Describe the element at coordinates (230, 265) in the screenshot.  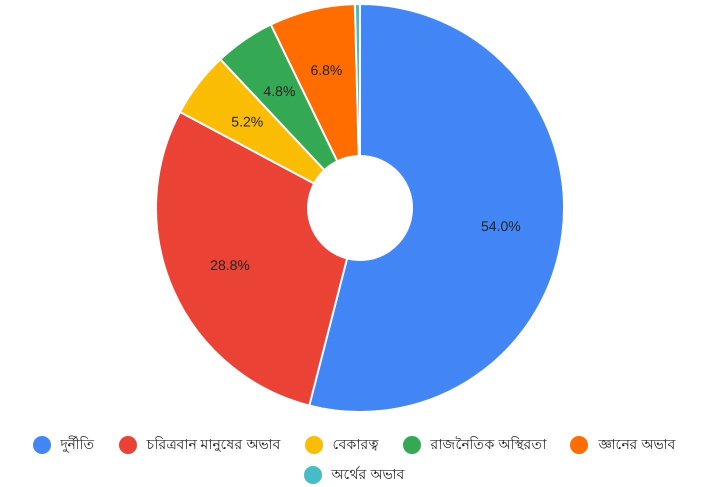
I see `data-label: 28.8%` at that location.